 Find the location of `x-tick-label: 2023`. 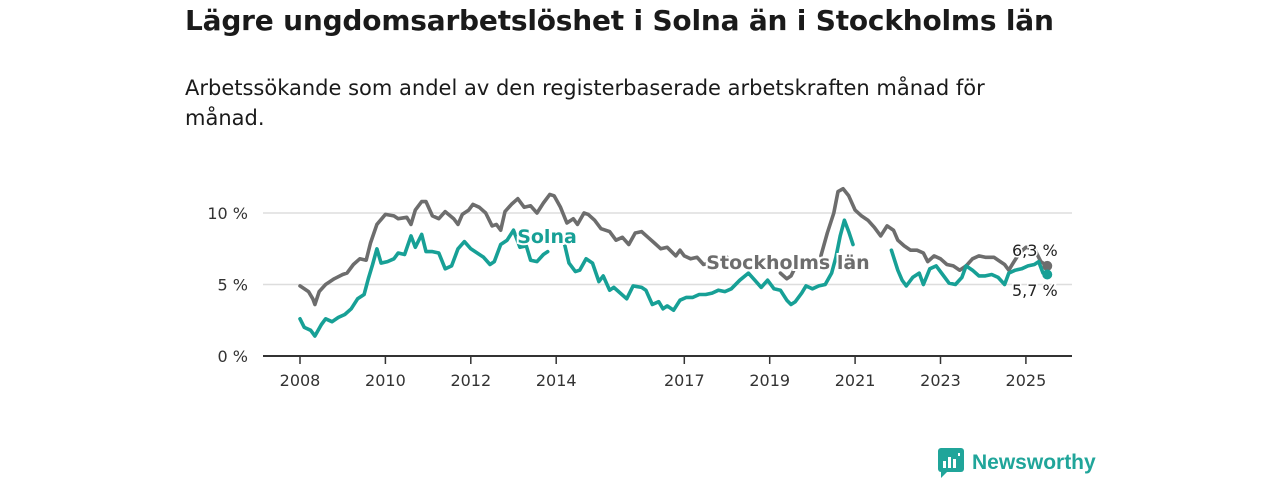

x-tick-label: 2023 is located at coordinates (940, 380).